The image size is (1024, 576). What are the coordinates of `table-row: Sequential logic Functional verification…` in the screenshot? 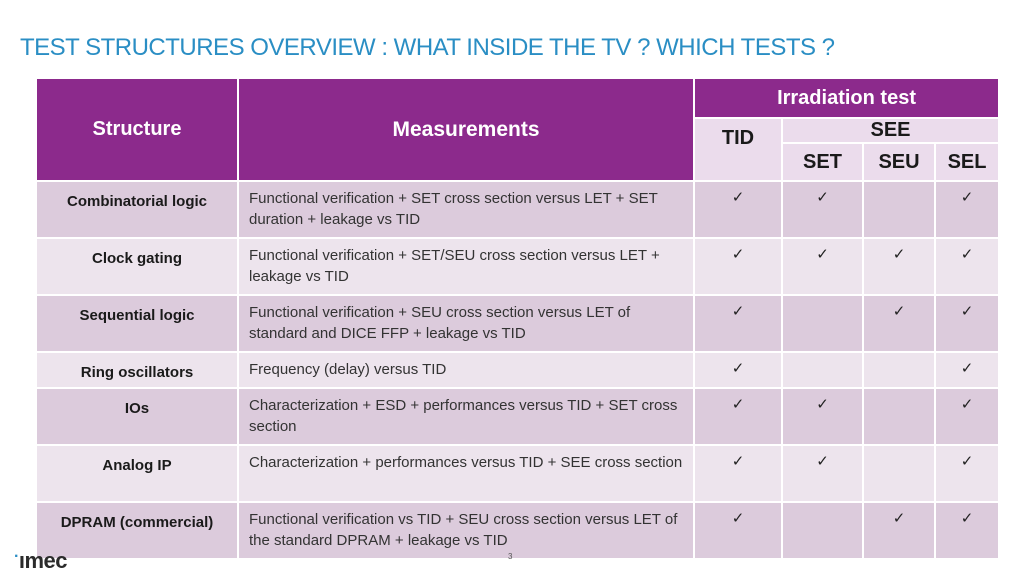 It's located at (518, 323).